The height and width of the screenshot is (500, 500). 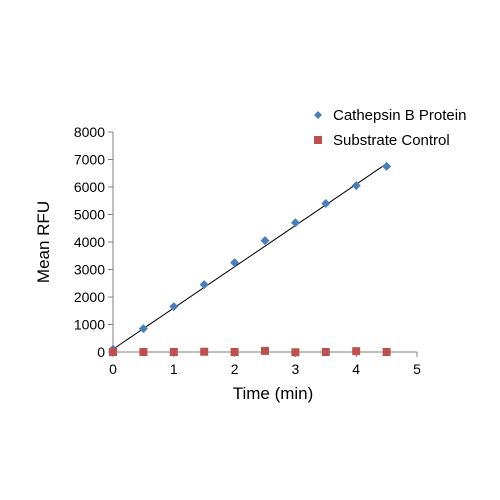 I want to click on x-tick-label: 5, so click(x=417, y=369).